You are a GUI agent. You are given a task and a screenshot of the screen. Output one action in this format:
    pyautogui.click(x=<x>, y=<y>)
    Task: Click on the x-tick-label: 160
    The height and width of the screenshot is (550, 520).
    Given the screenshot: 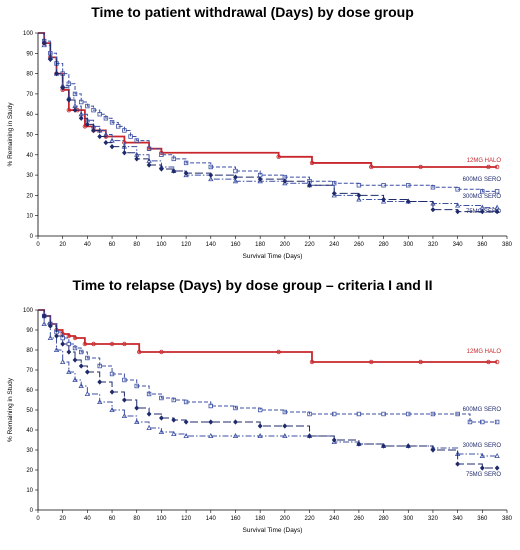 What is the action you would take?
    pyautogui.click(x=235, y=245)
    